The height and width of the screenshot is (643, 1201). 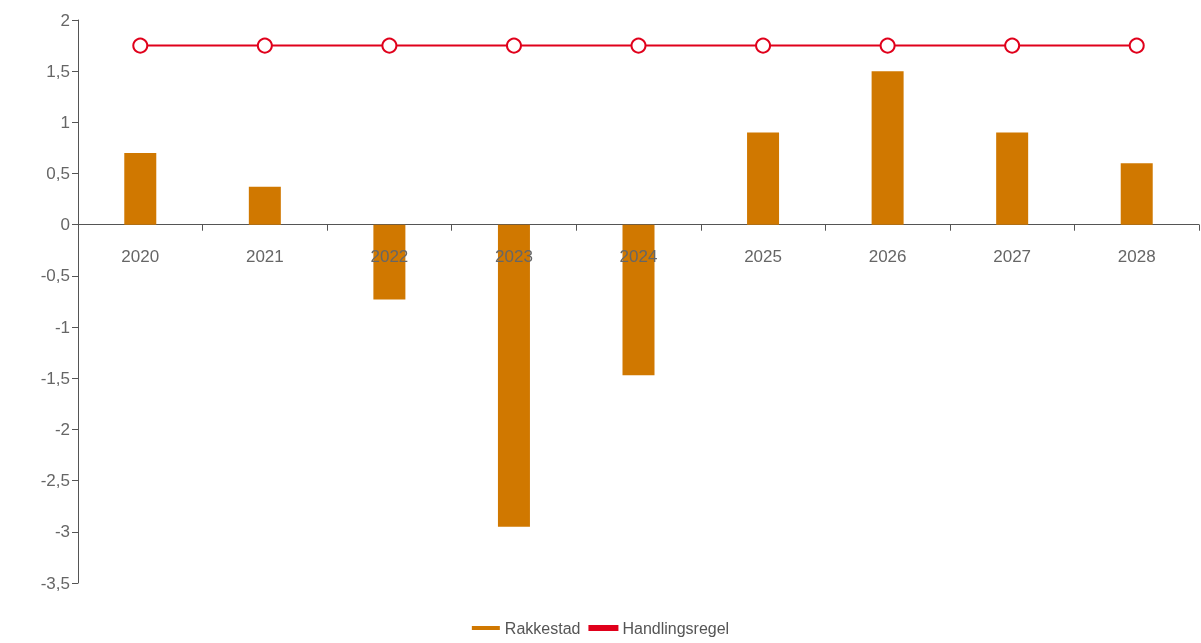 I want to click on legend-label: Rakkestad, so click(x=542, y=628).